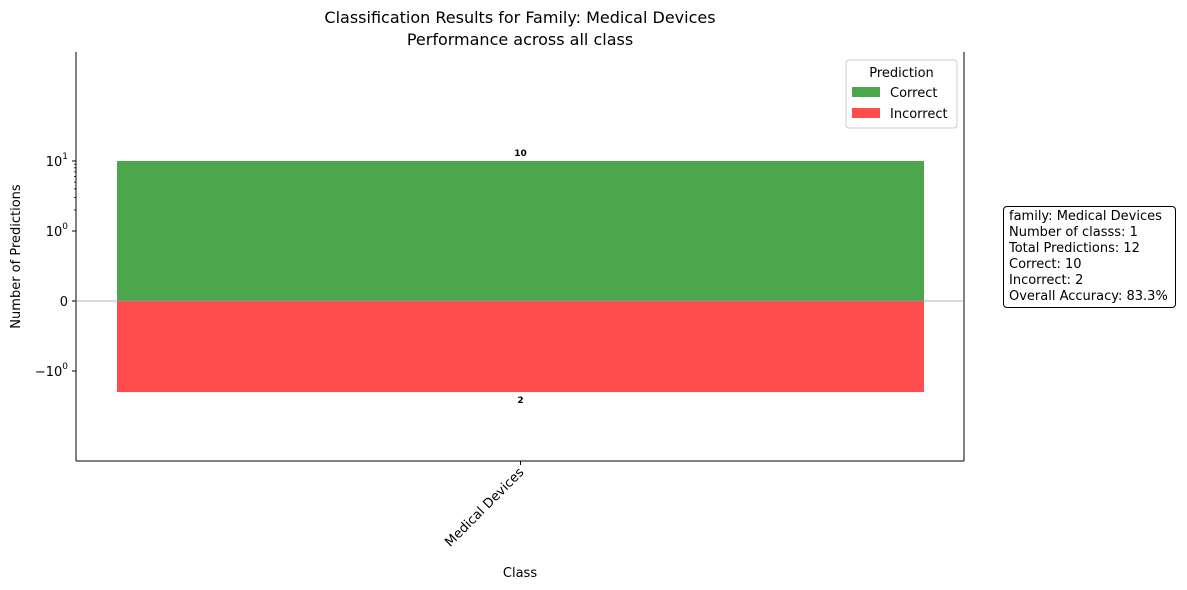  What do you see at coordinates (520, 154) in the screenshot?
I see `bar-label-correct: 10` at bounding box center [520, 154].